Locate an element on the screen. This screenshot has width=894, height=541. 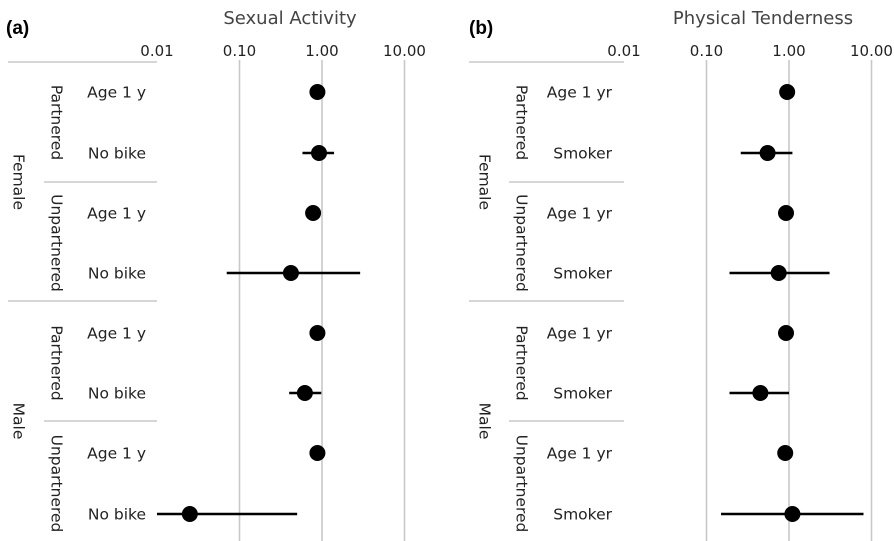
chart-title: Sexual Activity is located at coordinates (290, 18).